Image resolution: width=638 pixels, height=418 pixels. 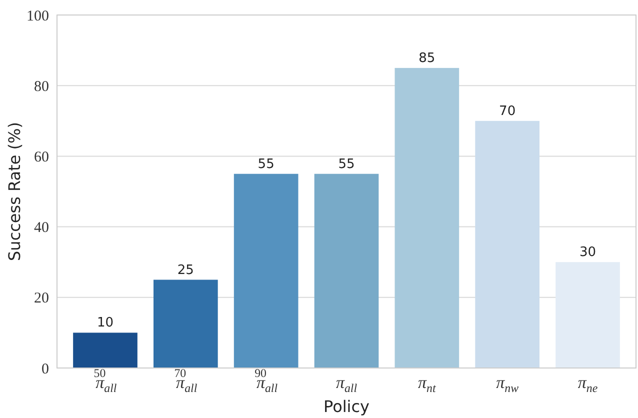 I want to click on y-axis-title: Success Rate (%), so click(x=14, y=191).